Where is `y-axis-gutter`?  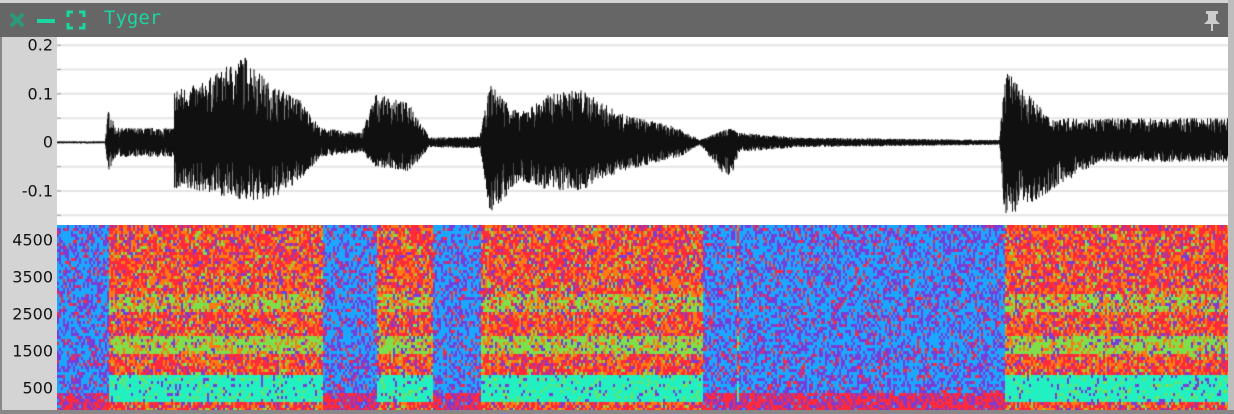
y-axis-gutter is located at coordinates (28, 224).